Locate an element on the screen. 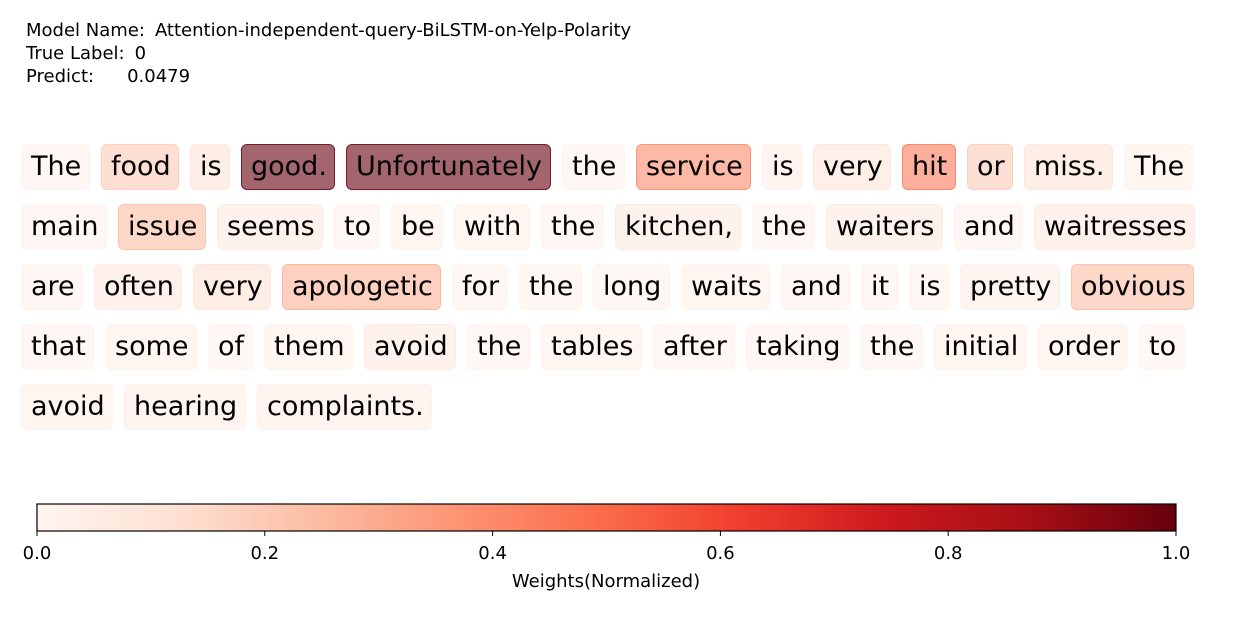  true-label-label: True Label: is located at coordinates (75, 53).